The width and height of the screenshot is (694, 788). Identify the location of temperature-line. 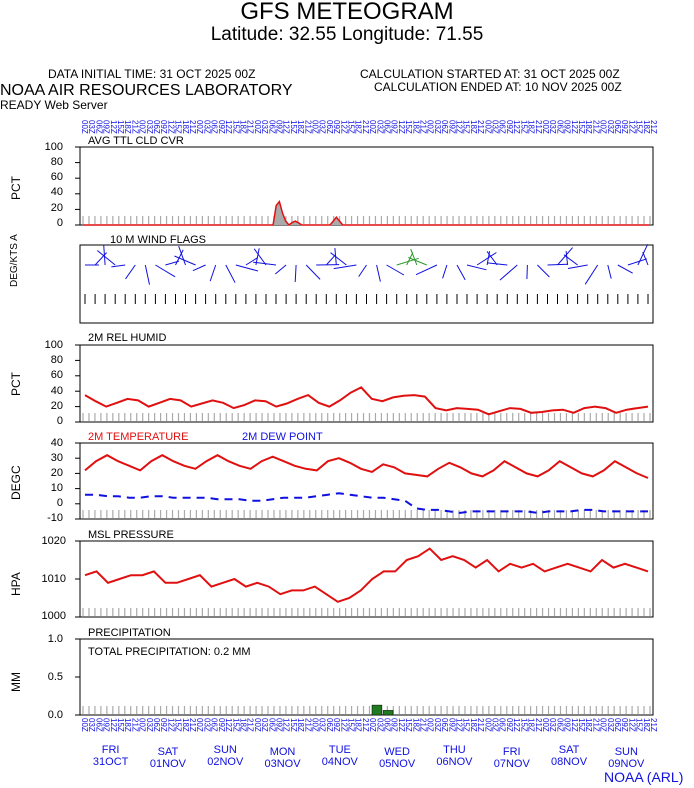
(366, 466).